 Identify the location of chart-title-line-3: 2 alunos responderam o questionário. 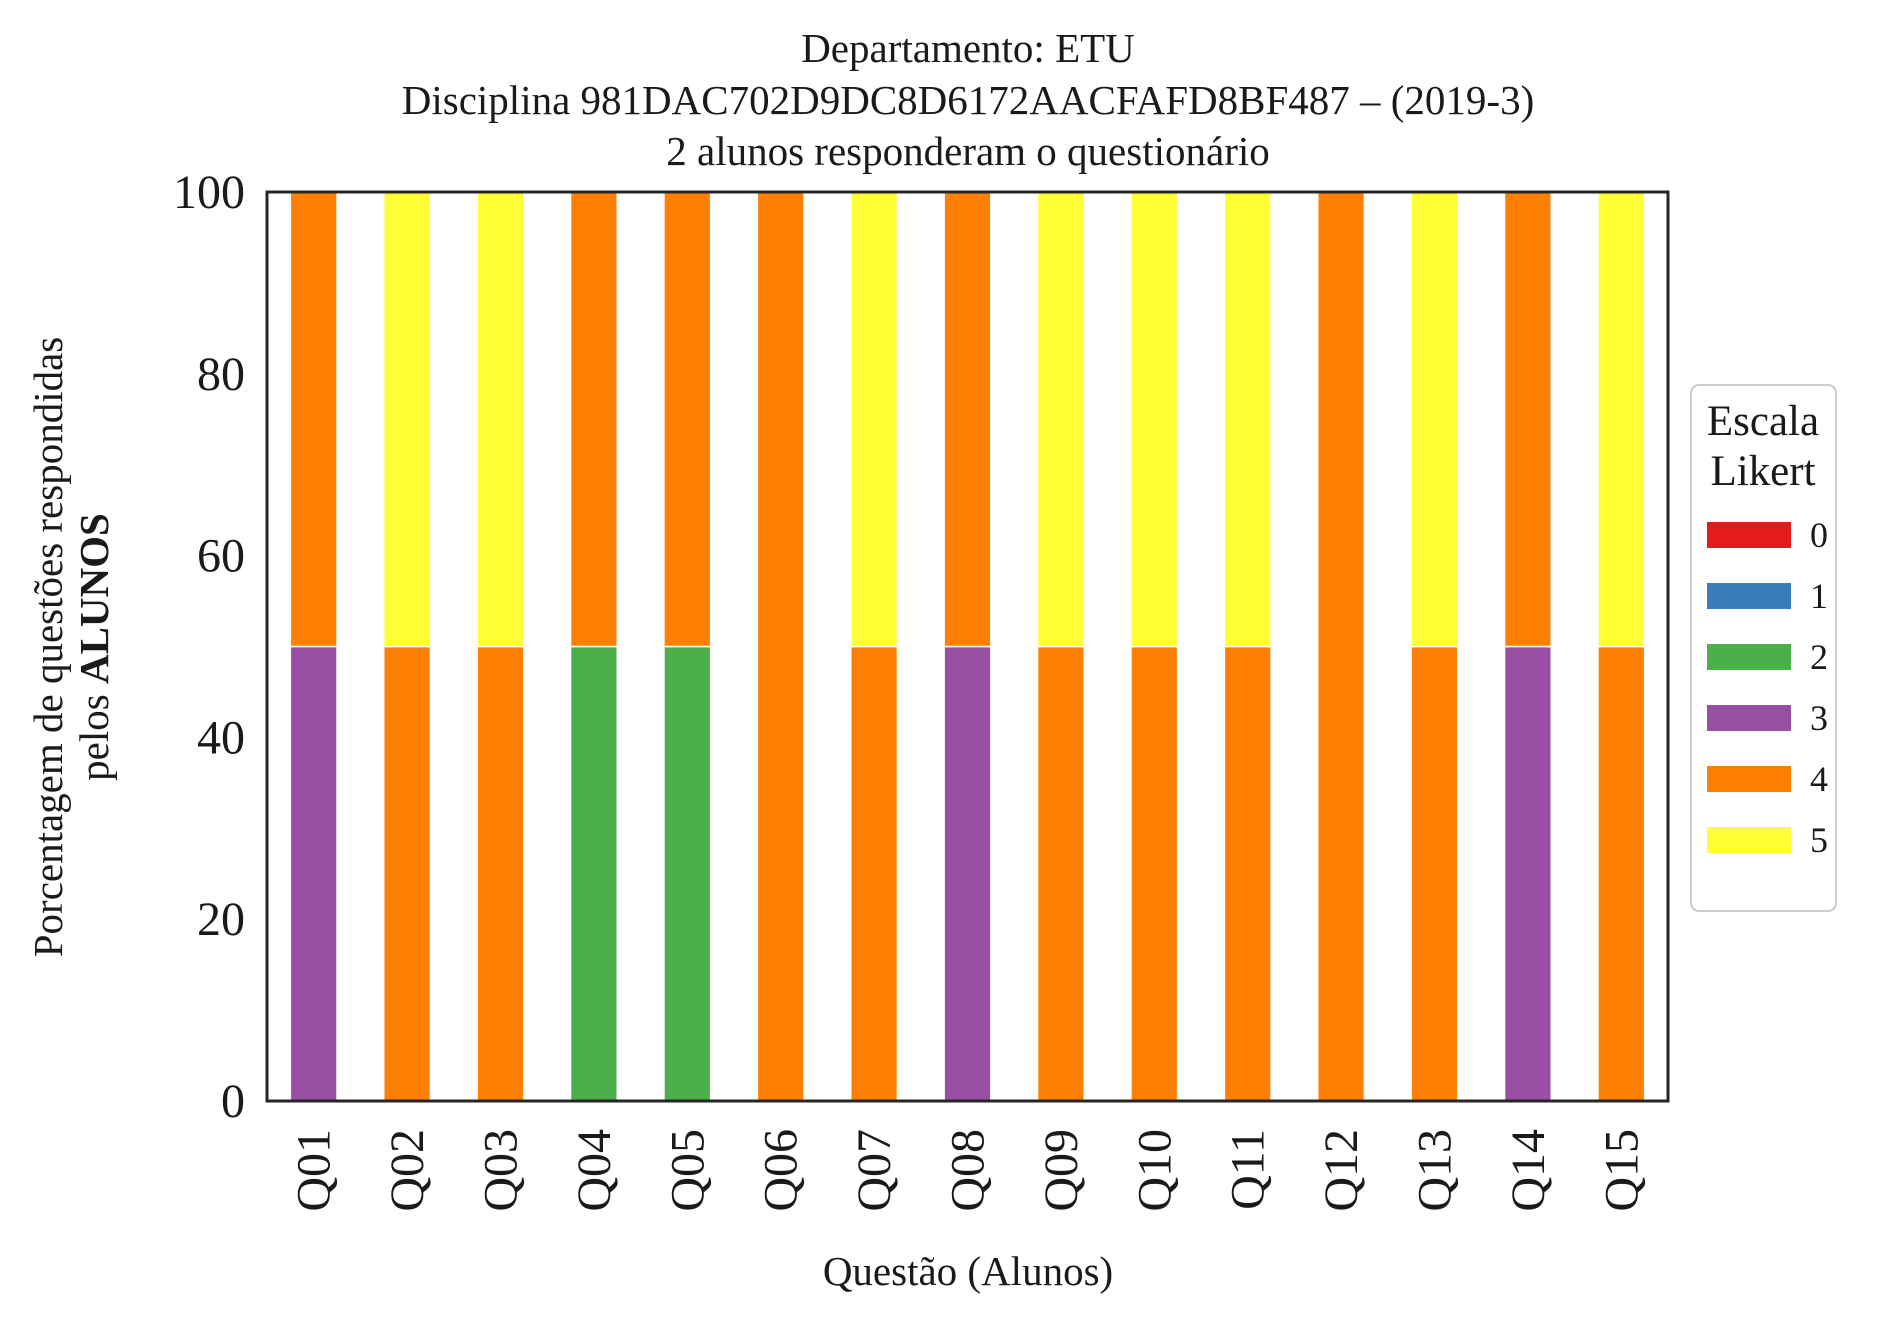
(967, 151).